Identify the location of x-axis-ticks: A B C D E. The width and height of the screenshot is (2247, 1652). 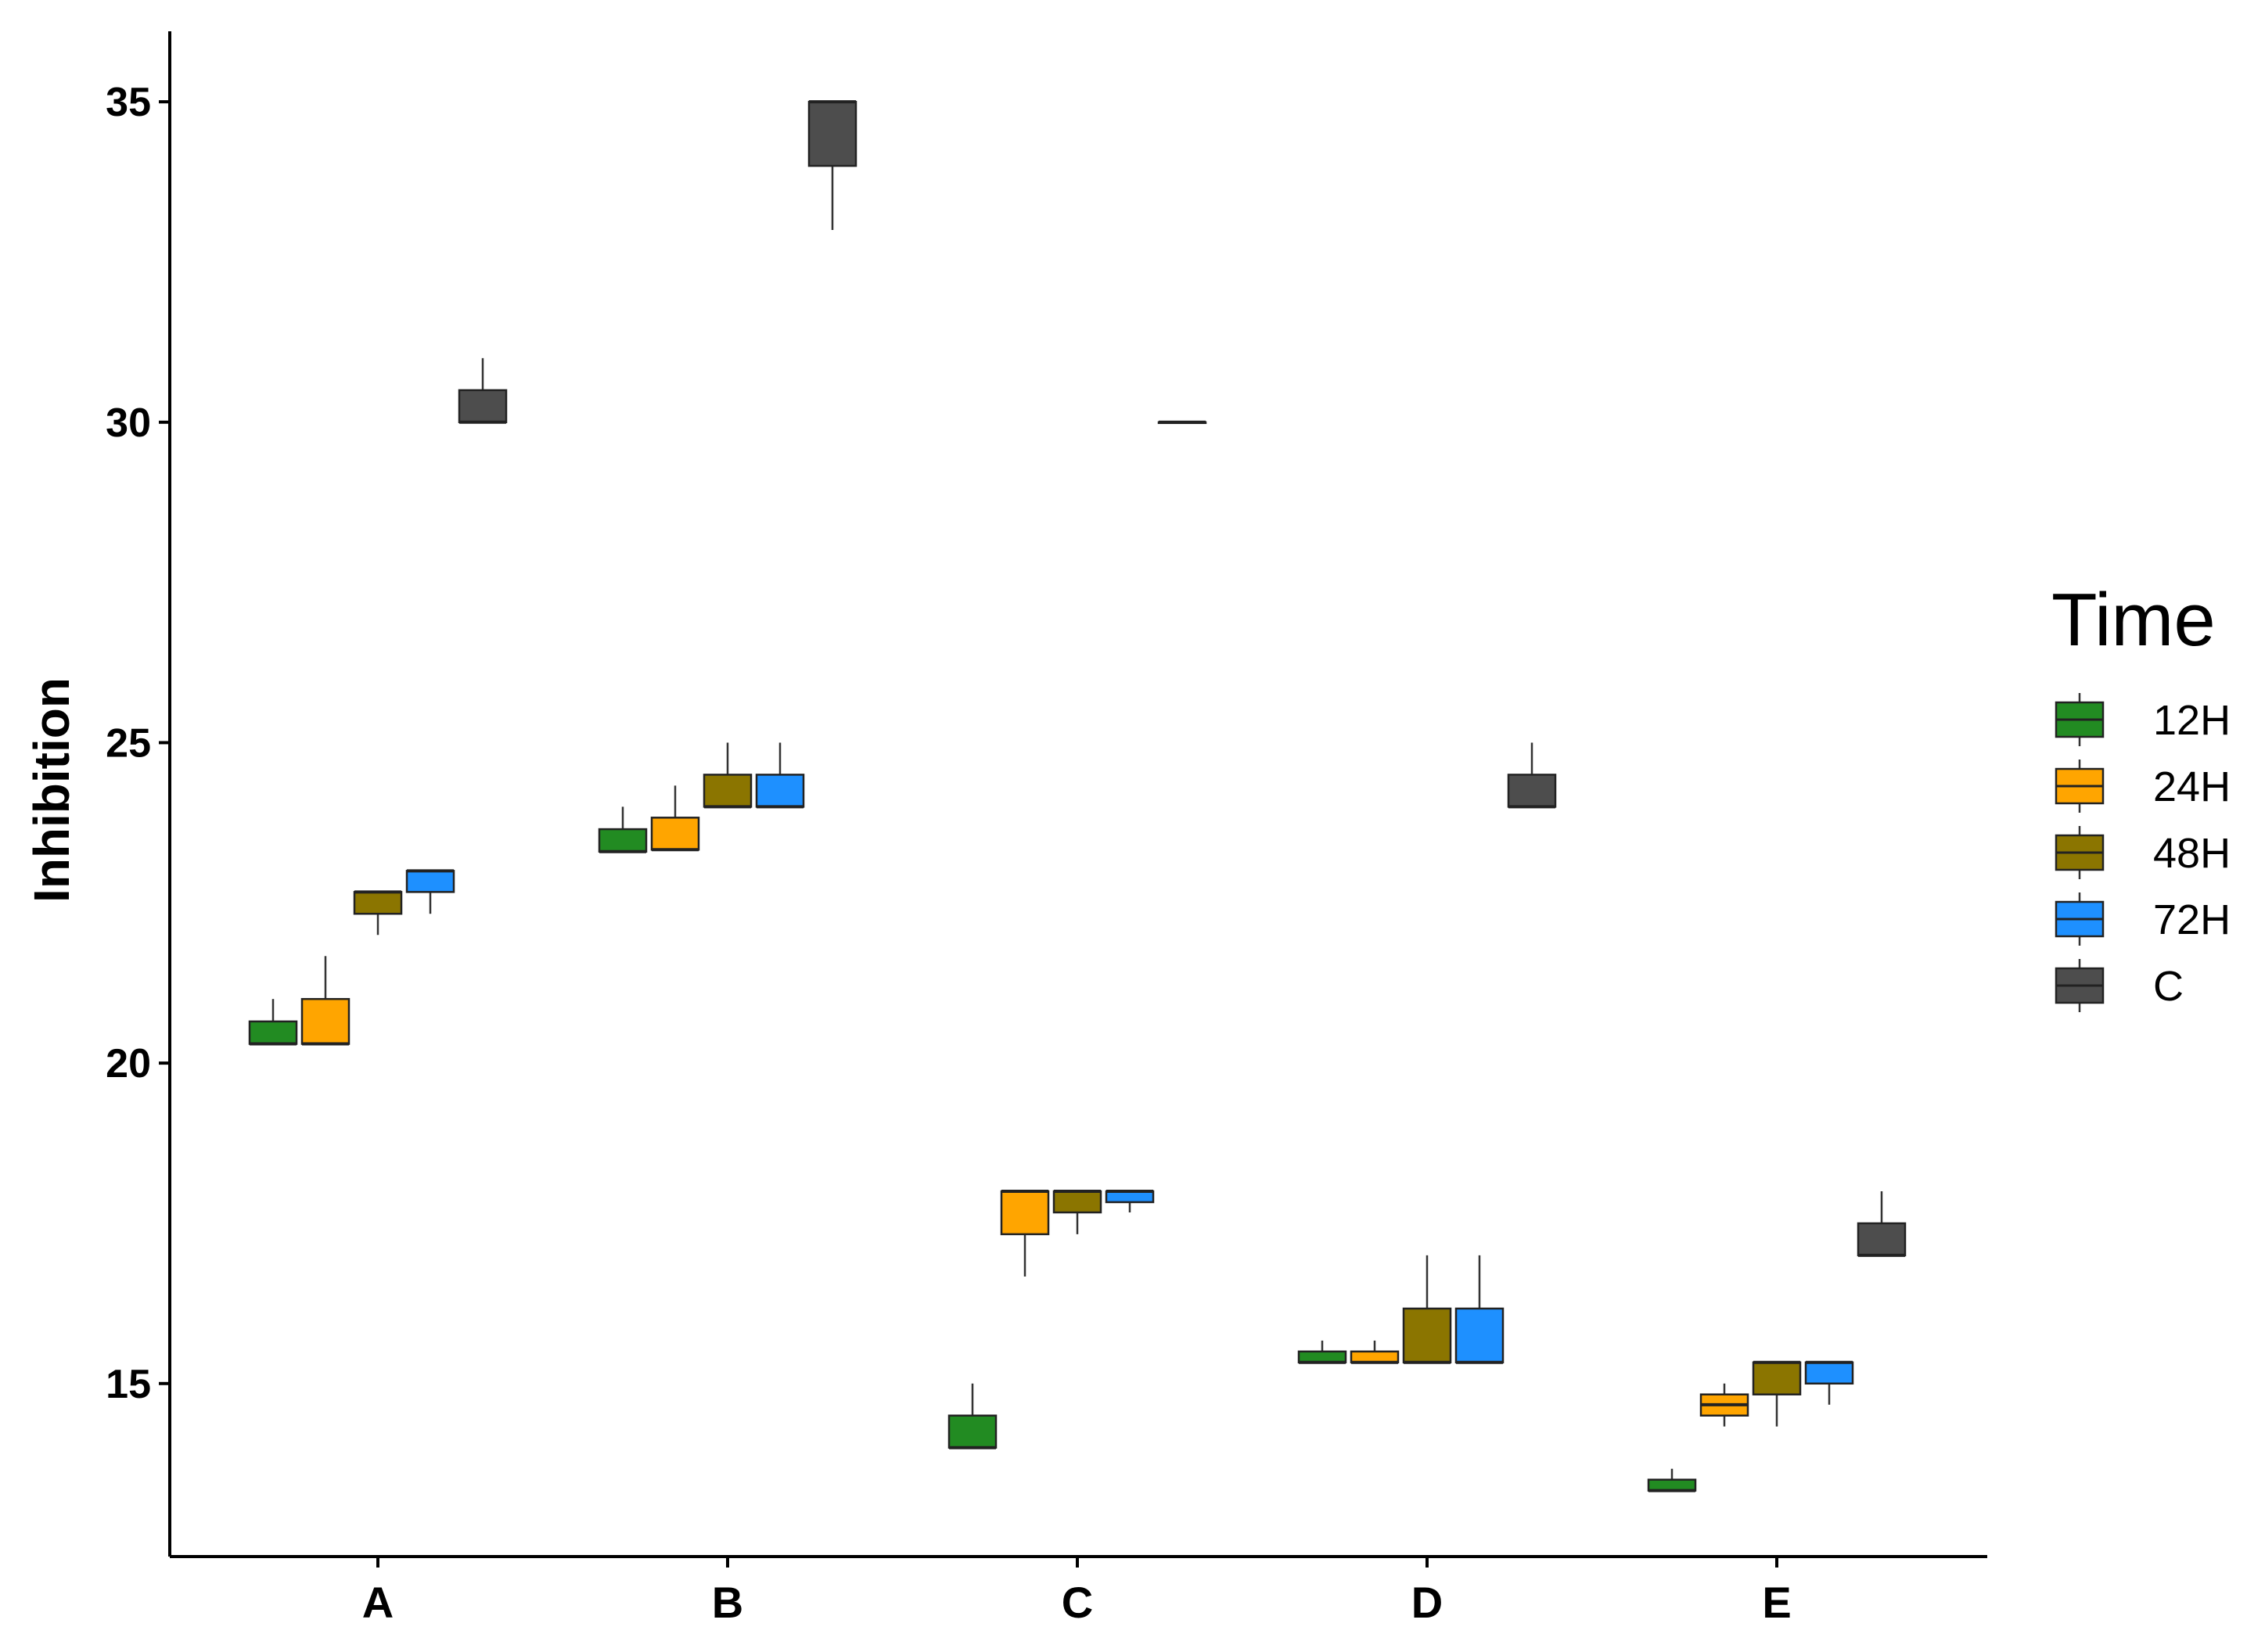
(1077, 1592).